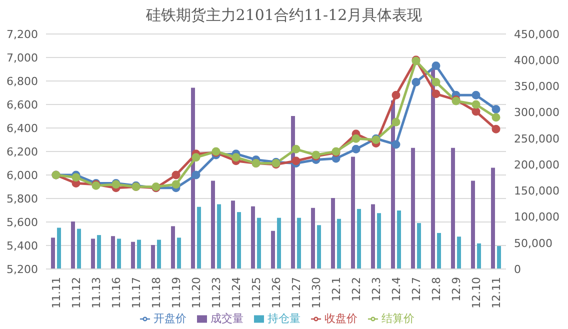 The width and height of the screenshot is (568, 329). What do you see at coordinates (537, 87) in the screenshot?
I see `y2-tick-label: 350,000` at bounding box center [537, 87].